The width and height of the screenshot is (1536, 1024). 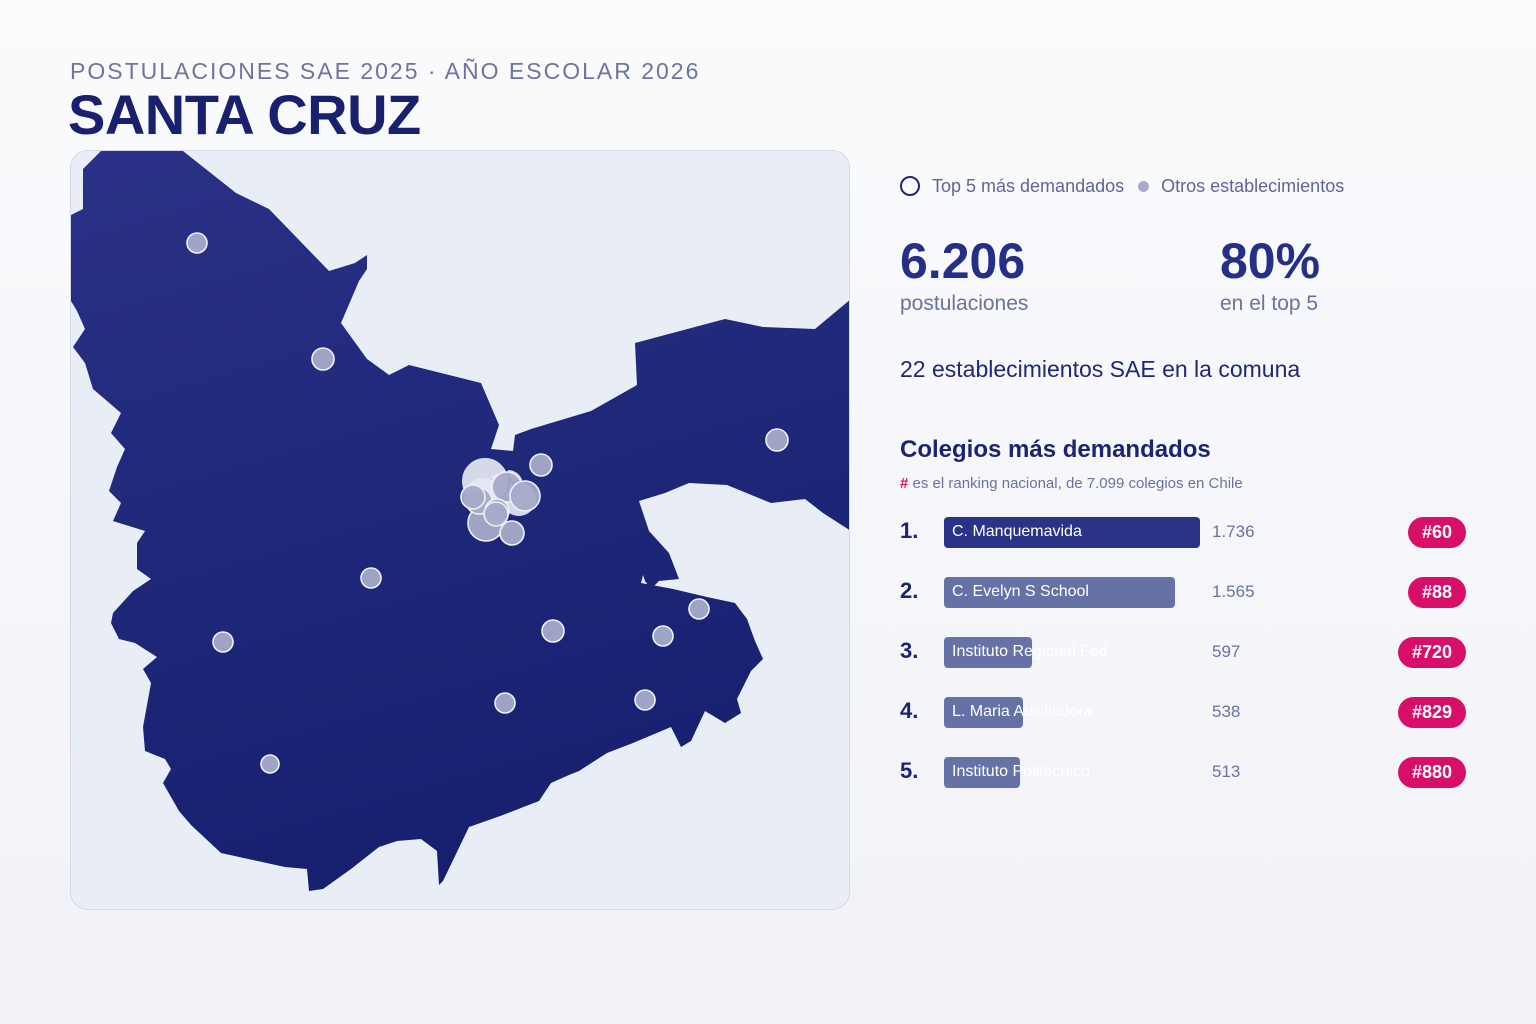 I want to click on establishments-count: 22 establecimientos SAE en la comuna, so click(x=1100, y=369).